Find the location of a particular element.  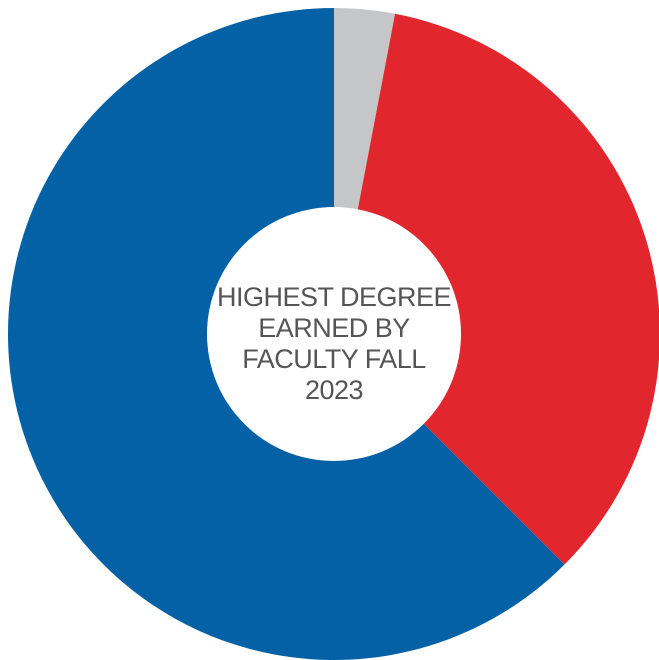

center-title-line-1: HIGHEST DEGREE is located at coordinates (334, 297).